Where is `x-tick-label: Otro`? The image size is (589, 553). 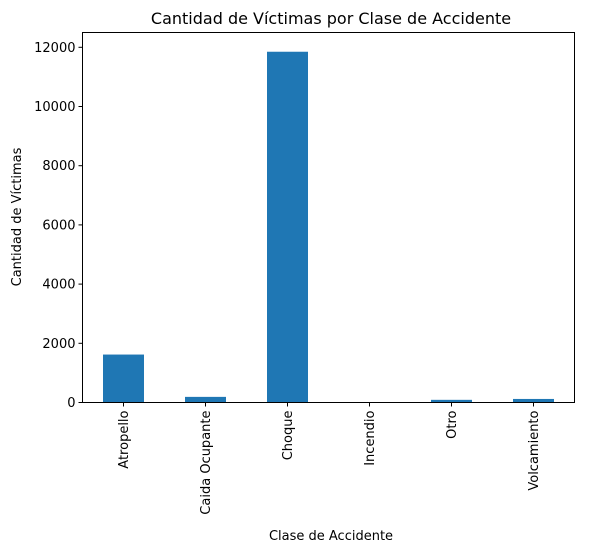
x-tick-label: Otro is located at coordinates (452, 424).